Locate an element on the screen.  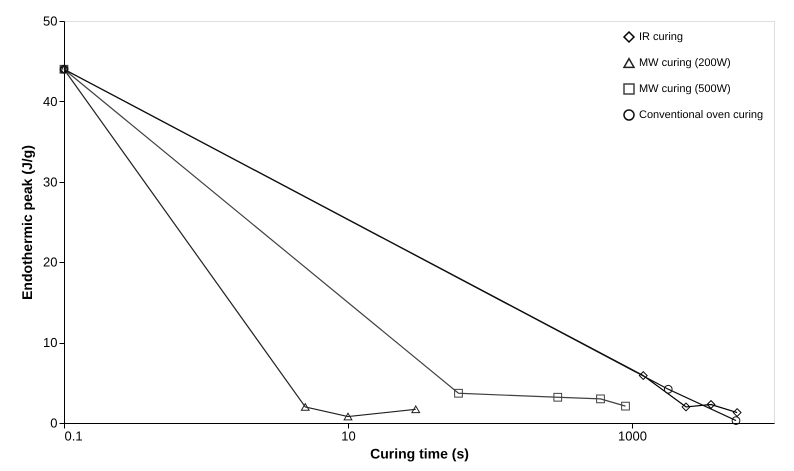
y-tick-label: 0 is located at coordinates (54, 423).